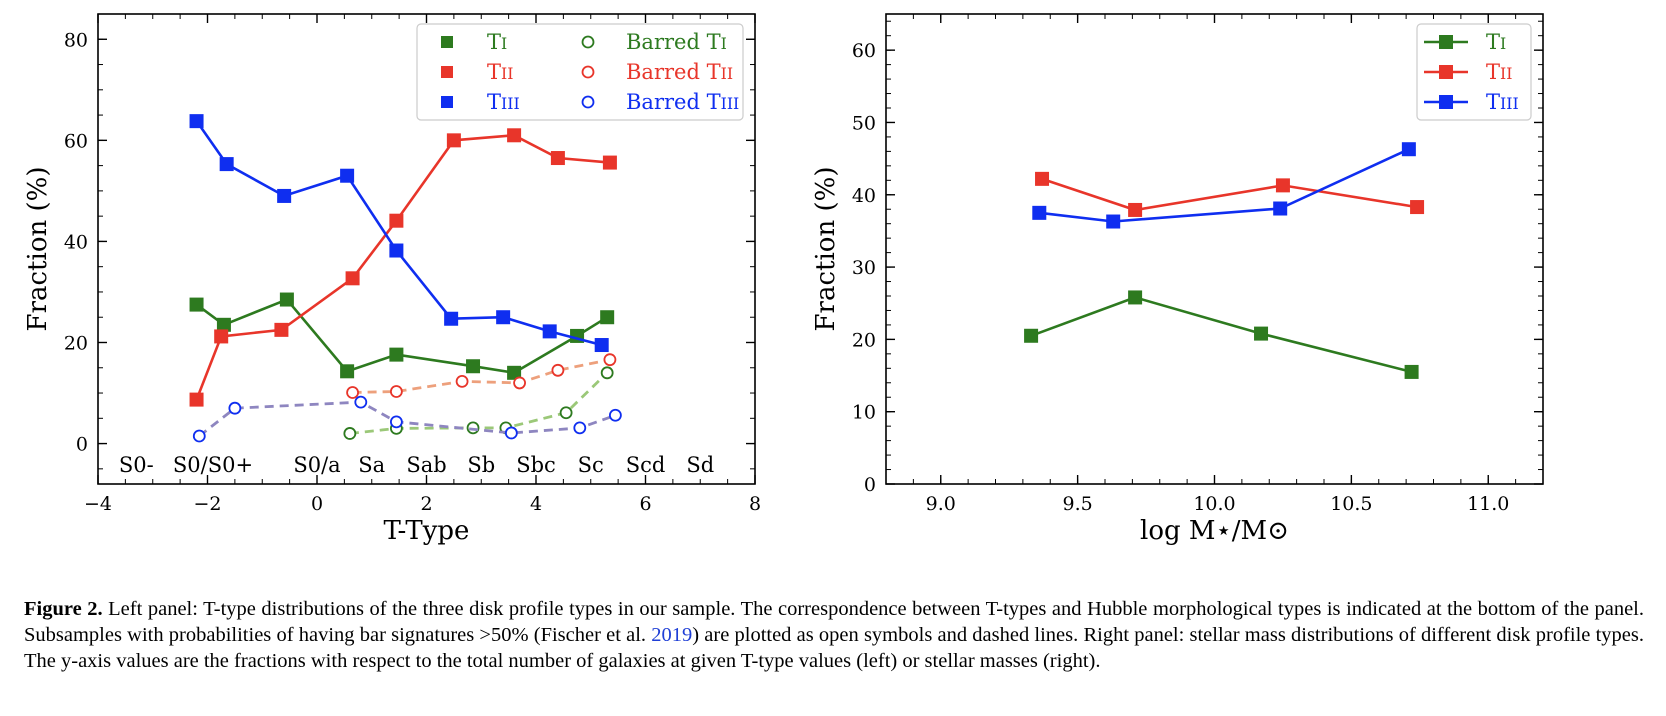  What do you see at coordinates (672, 635) in the screenshot?
I see `caption-citation-link: 2019` at bounding box center [672, 635].